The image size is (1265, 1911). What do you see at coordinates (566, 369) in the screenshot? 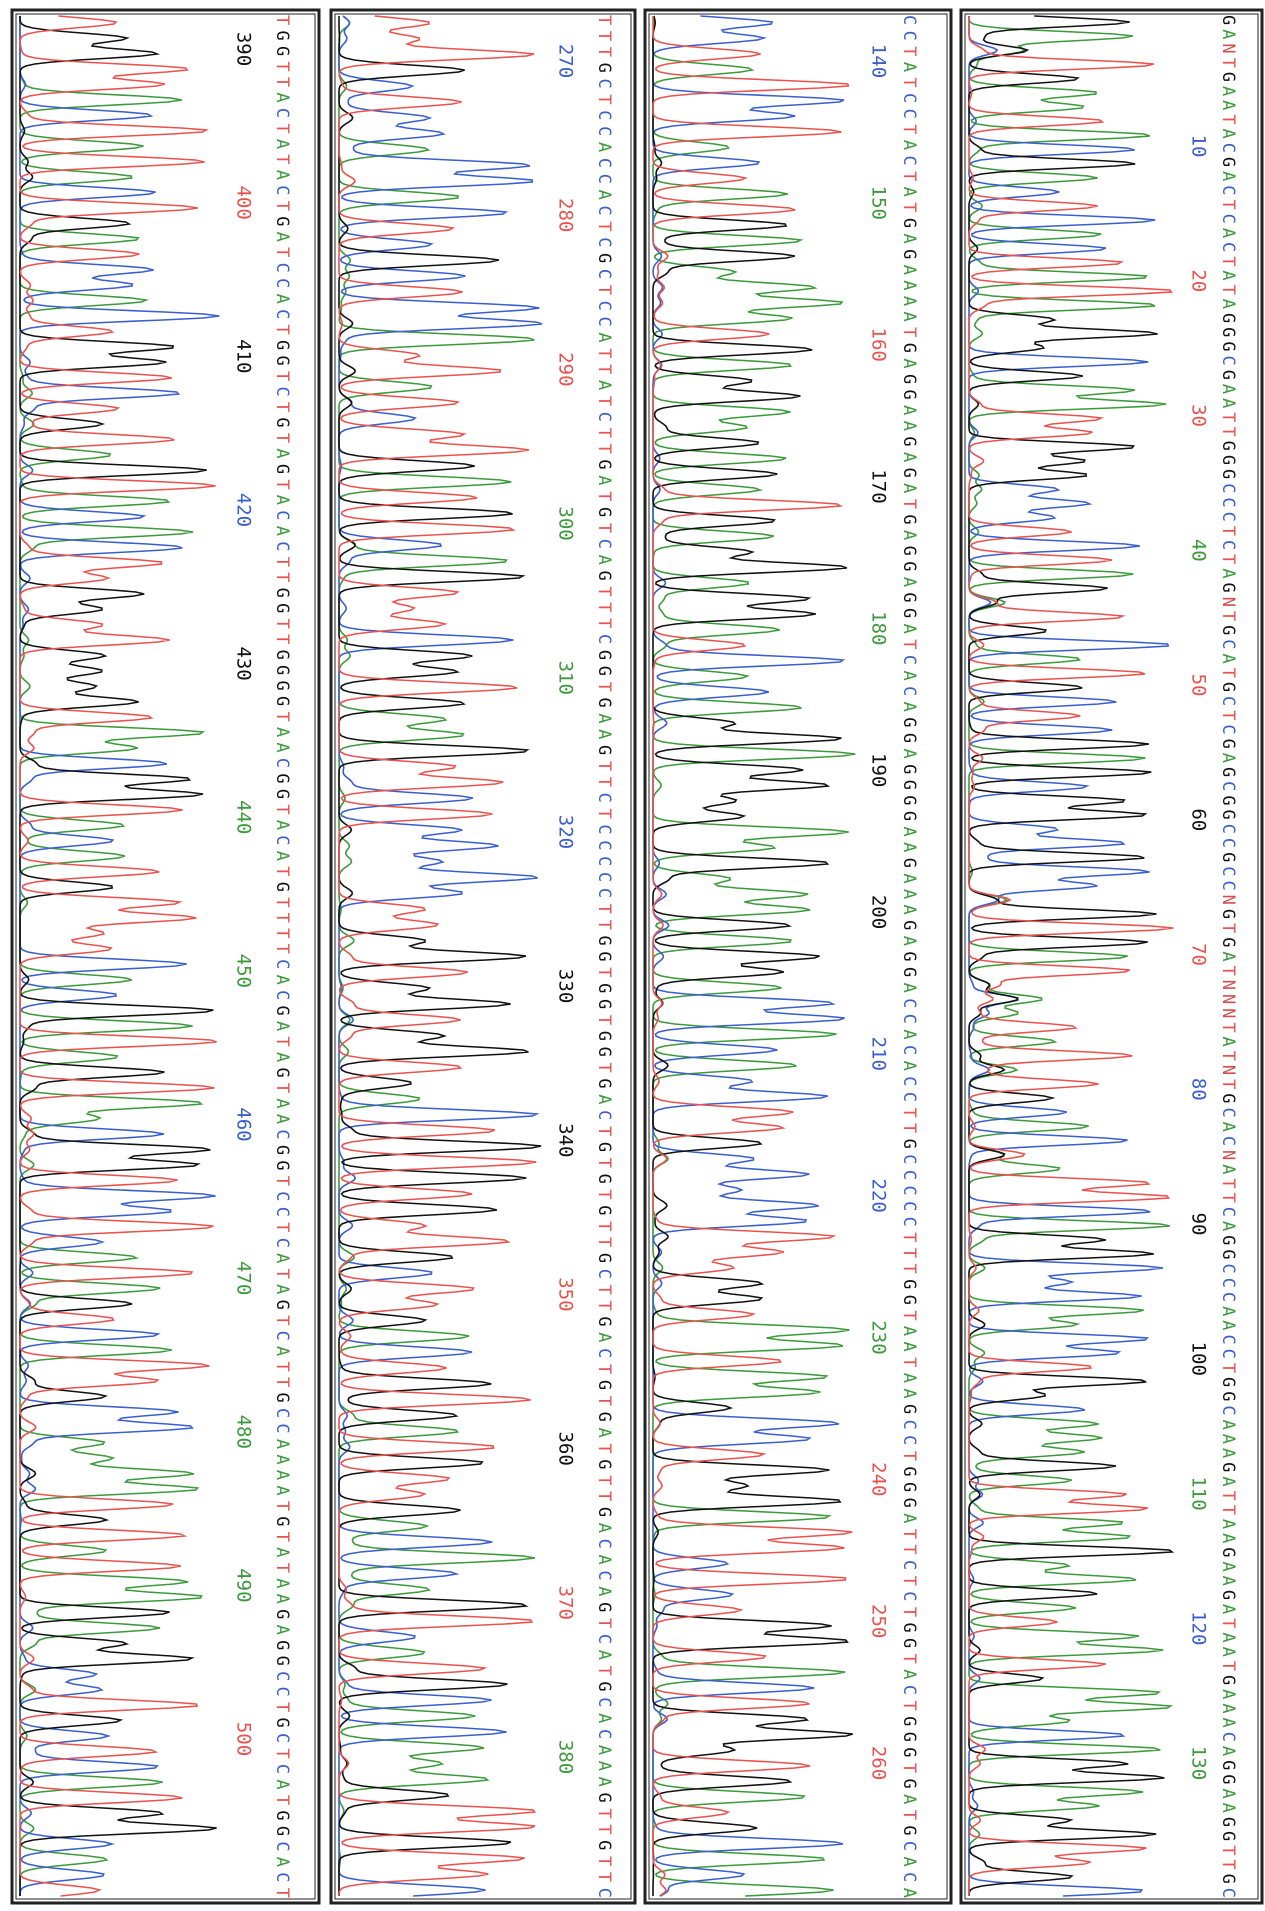
I see `position-label: 290` at bounding box center [566, 369].